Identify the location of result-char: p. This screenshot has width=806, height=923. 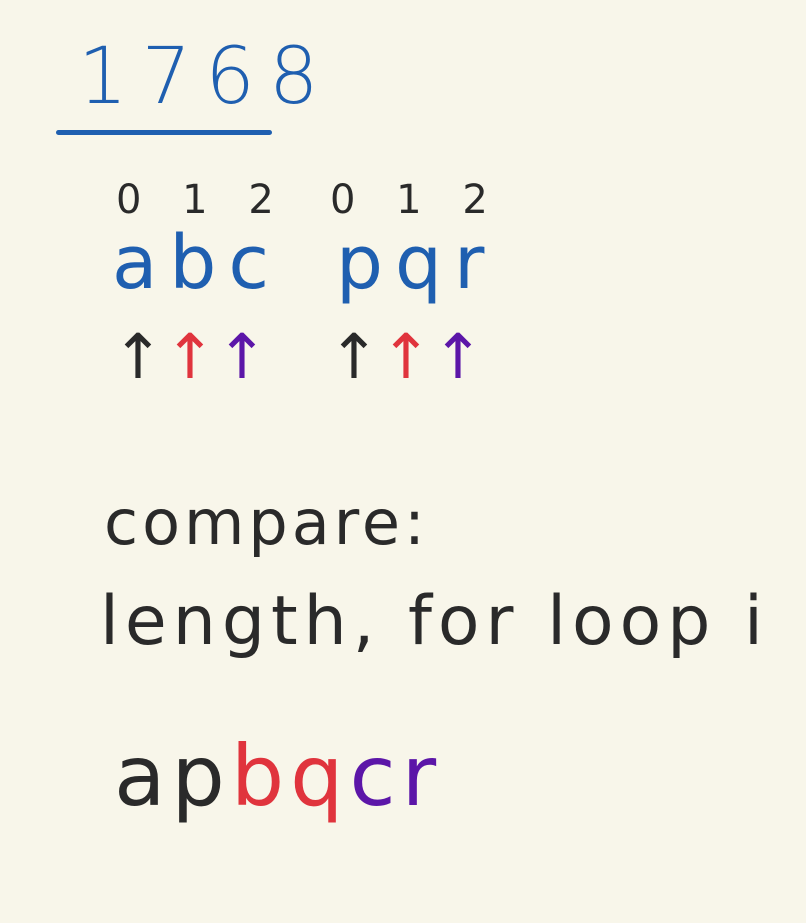
(201, 776).